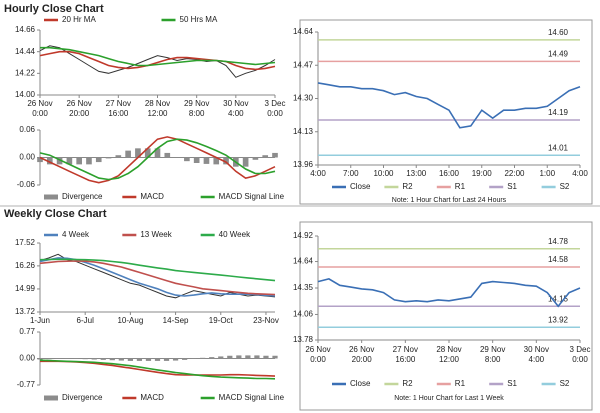  What do you see at coordinates (558, 241) in the screenshot?
I see `level-label: 14.78` at bounding box center [558, 241].